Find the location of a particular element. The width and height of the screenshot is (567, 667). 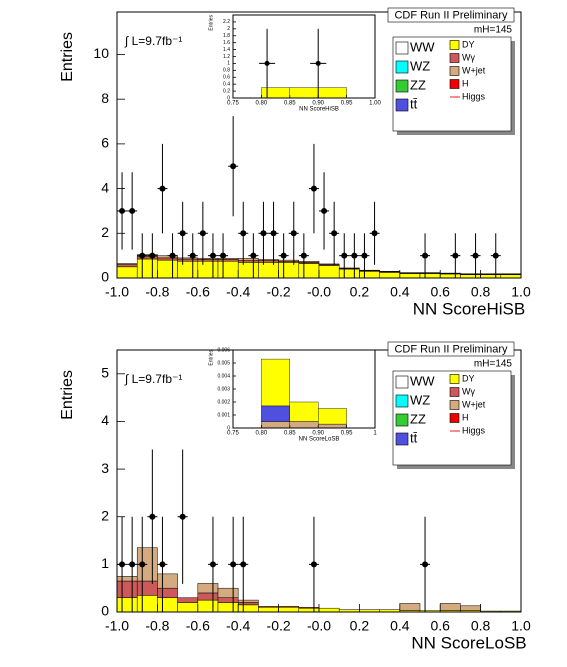

y-tick-label: 2.2 is located at coordinates (226, 22).